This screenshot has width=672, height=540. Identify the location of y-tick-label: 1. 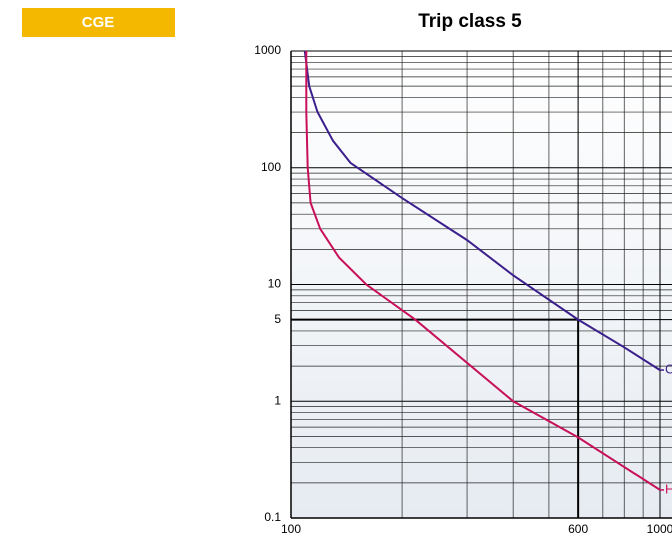
(277, 400).